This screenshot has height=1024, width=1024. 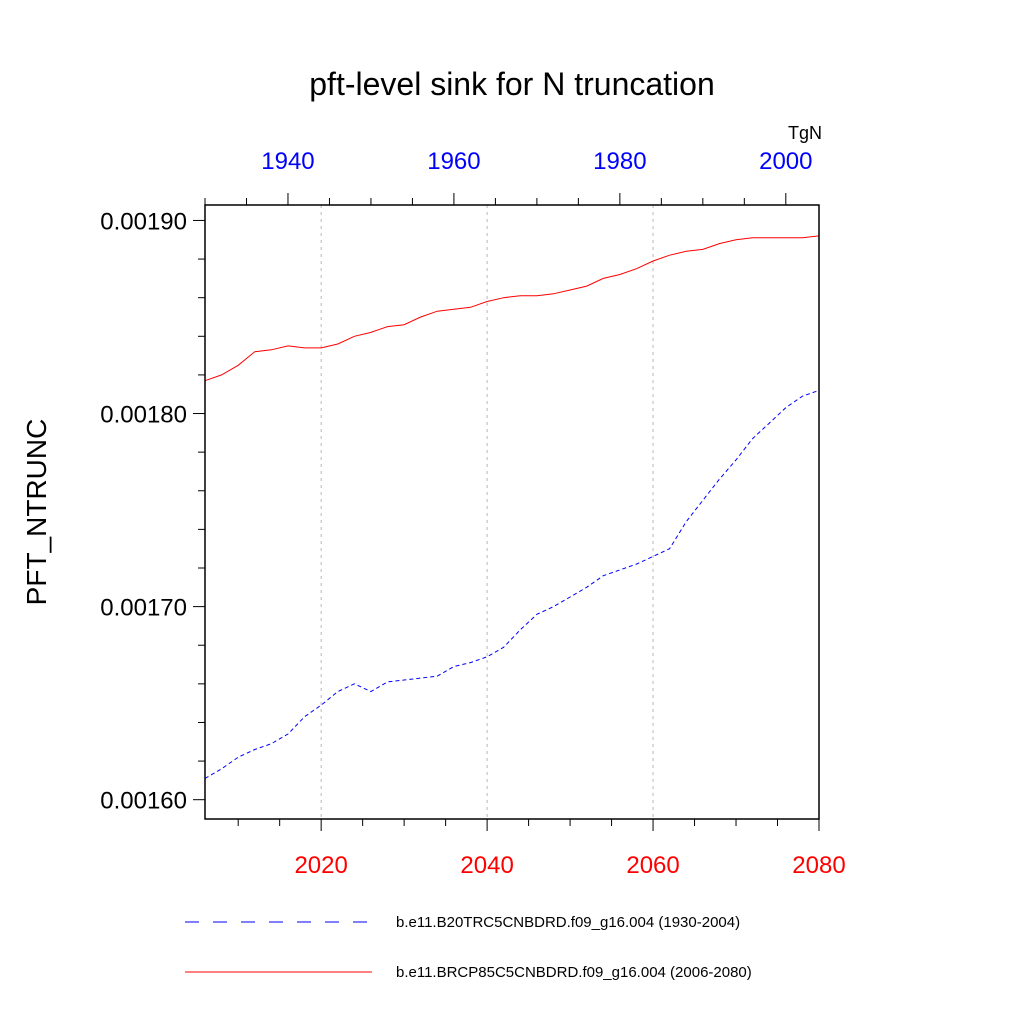 I want to click on y-tick-label: 0.00180, so click(x=143, y=415).